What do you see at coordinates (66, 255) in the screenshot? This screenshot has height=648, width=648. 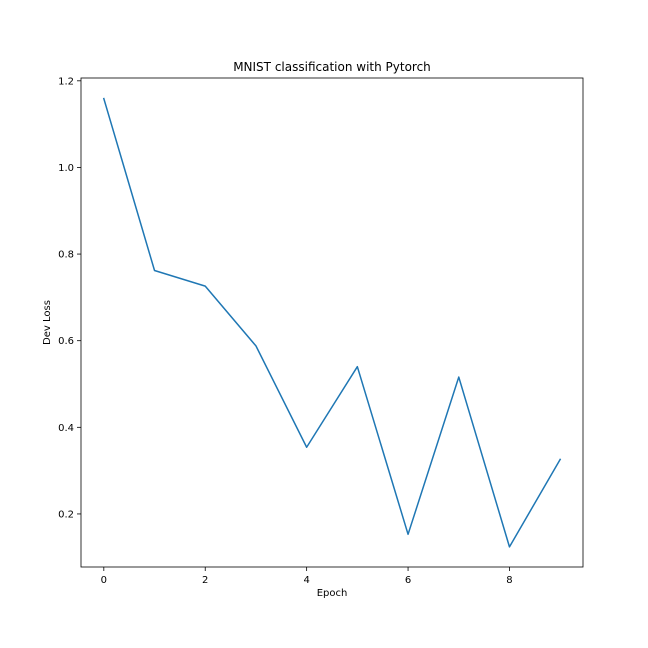 I see `y-tick-label: 0.8` at bounding box center [66, 255].